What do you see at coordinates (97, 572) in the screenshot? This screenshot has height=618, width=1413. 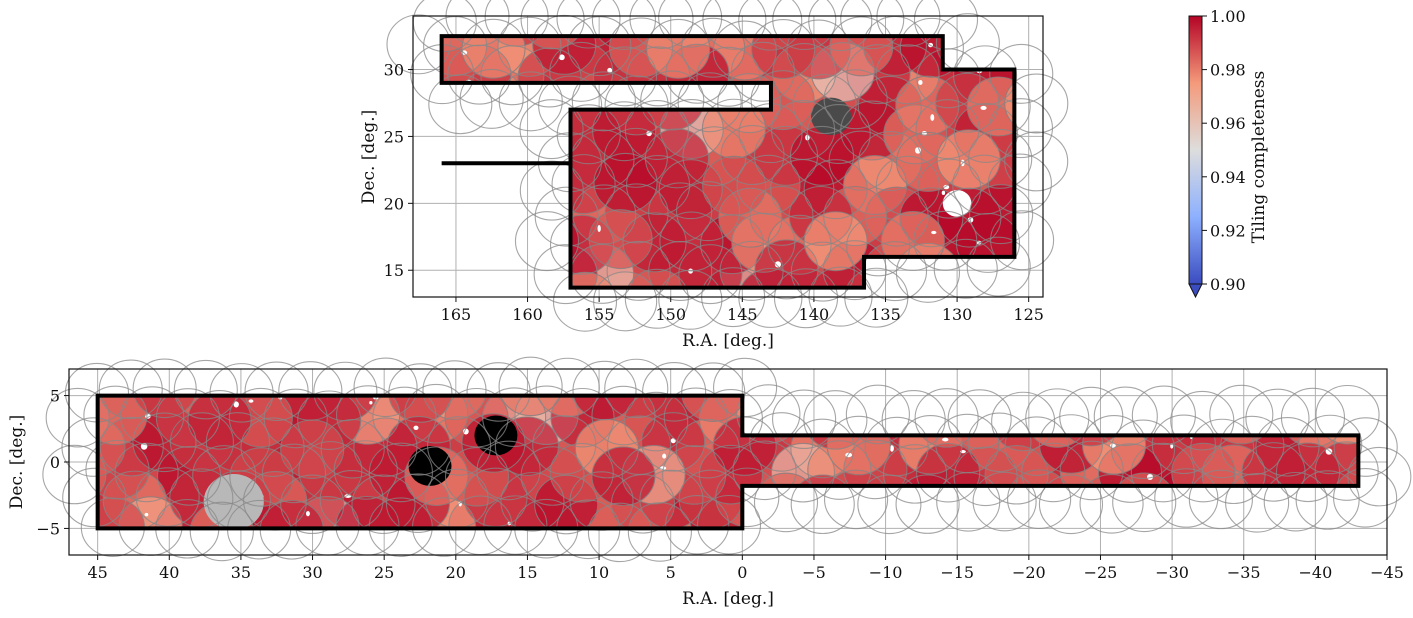 I see `x-tick-label: 45` at bounding box center [97, 572].